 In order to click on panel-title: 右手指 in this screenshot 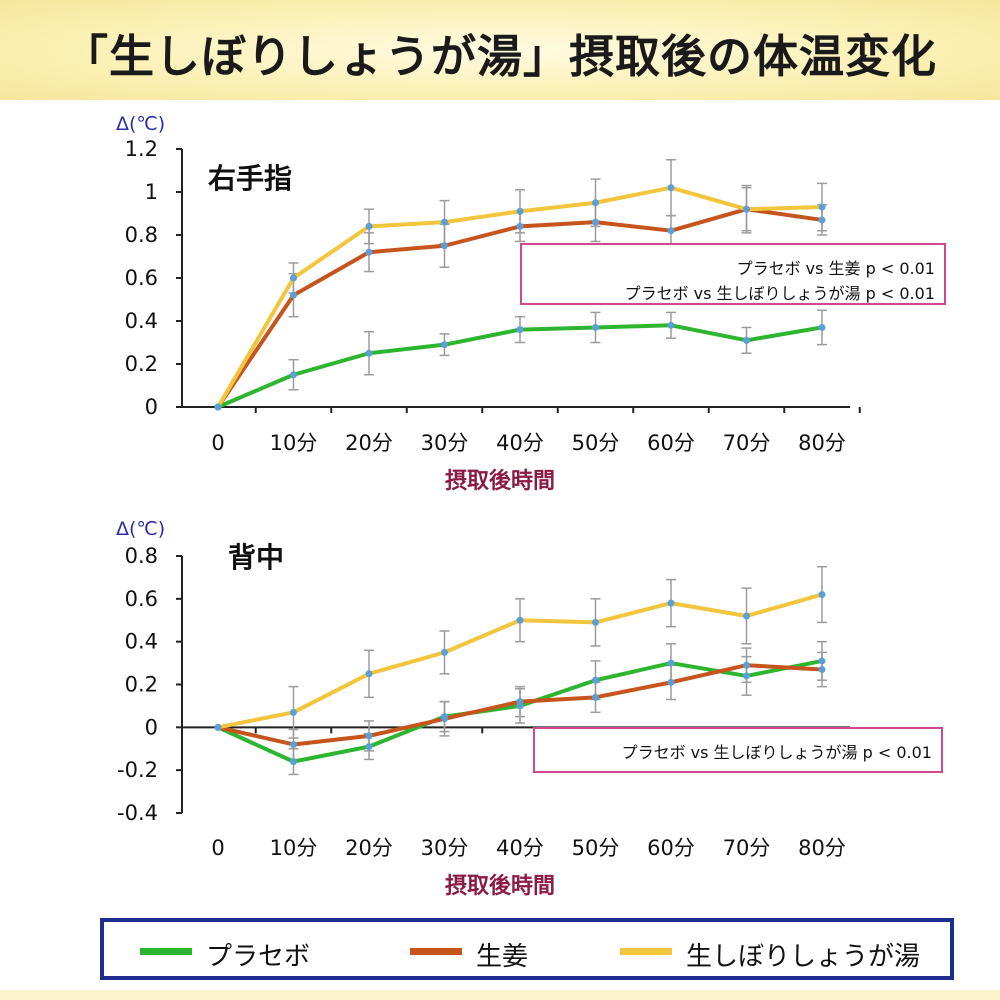, I will do `click(250, 178)`.